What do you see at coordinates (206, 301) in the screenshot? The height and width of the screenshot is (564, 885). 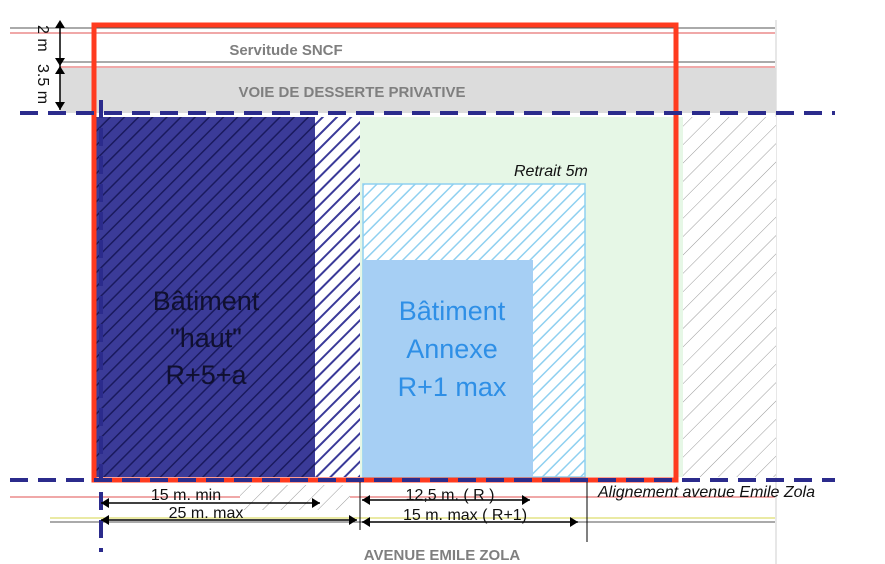 I see `batiment-haut-line-1: Bâtiment` at bounding box center [206, 301].